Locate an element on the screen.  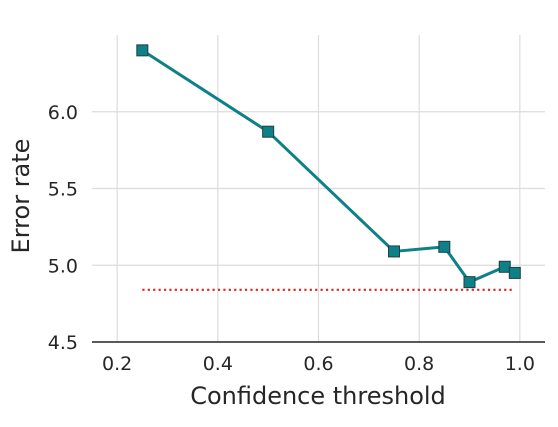
y-tick-label: 6.0 is located at coordinates (63, 113).